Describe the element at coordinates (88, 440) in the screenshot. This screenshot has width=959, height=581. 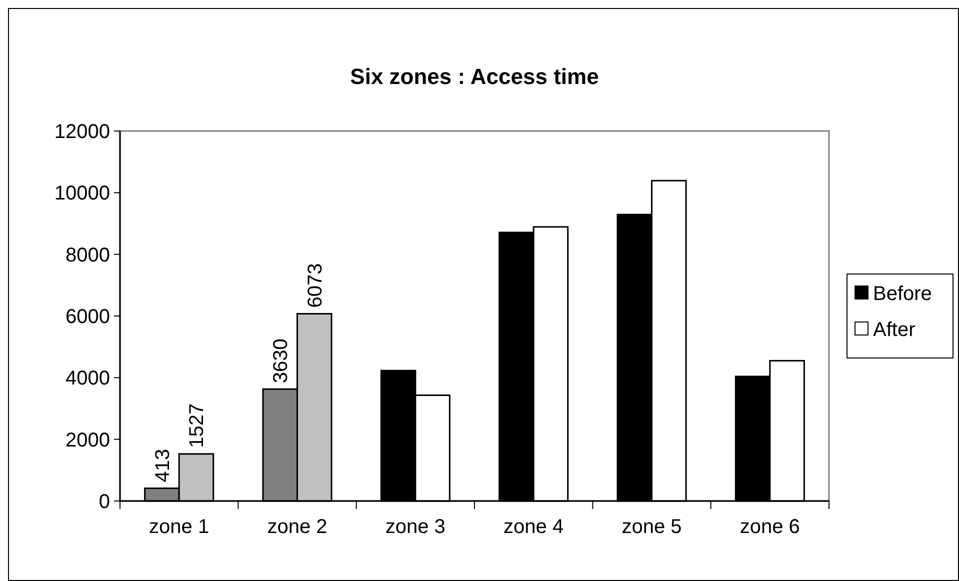
I see `y-tick-label: 2000` at that location.